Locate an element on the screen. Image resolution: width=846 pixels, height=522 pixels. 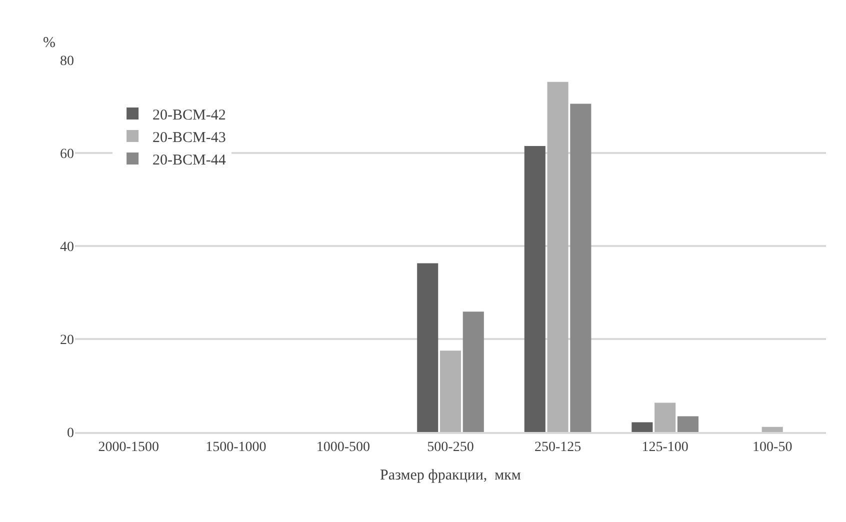
x-tick-label: 125-100 is located at coordinates (665, 447).